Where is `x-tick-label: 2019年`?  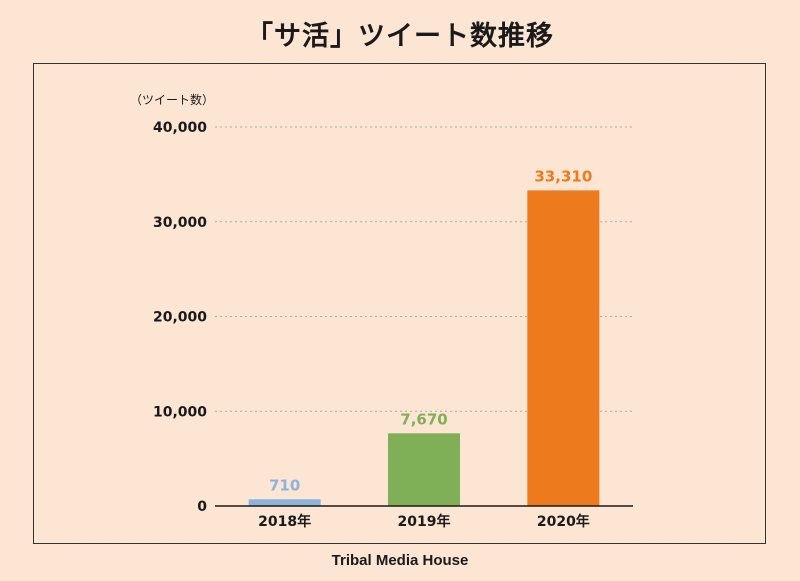
x-tick-label: 2019年 is located at coordinates (424, 521).